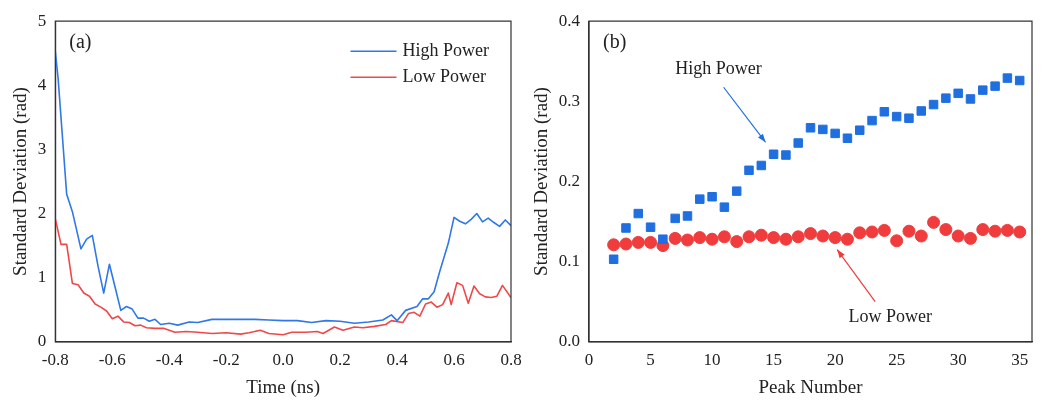 This screenshot has height=409, width=1054. What do you see at coordinates (650, 360) in the screenshot?
I see `x-tick-label: 5` at bounding box center [650, 360].